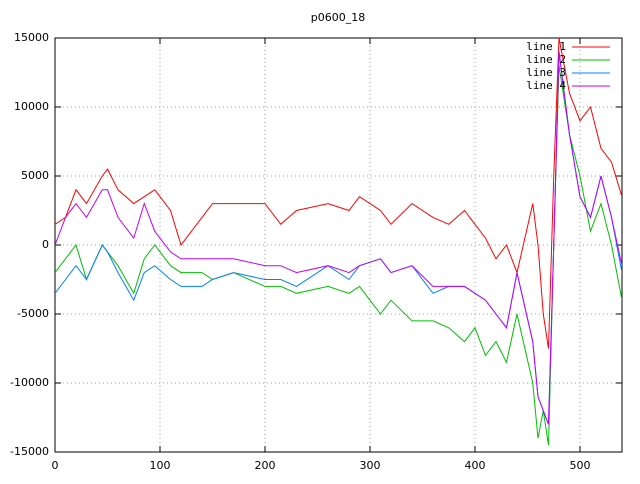 Image resolution: width=640 pixels, height=484 pixels. Describe the element at coordinates (29, 451) in the screenshot. I see `y-tick-label: -15000` at that location.